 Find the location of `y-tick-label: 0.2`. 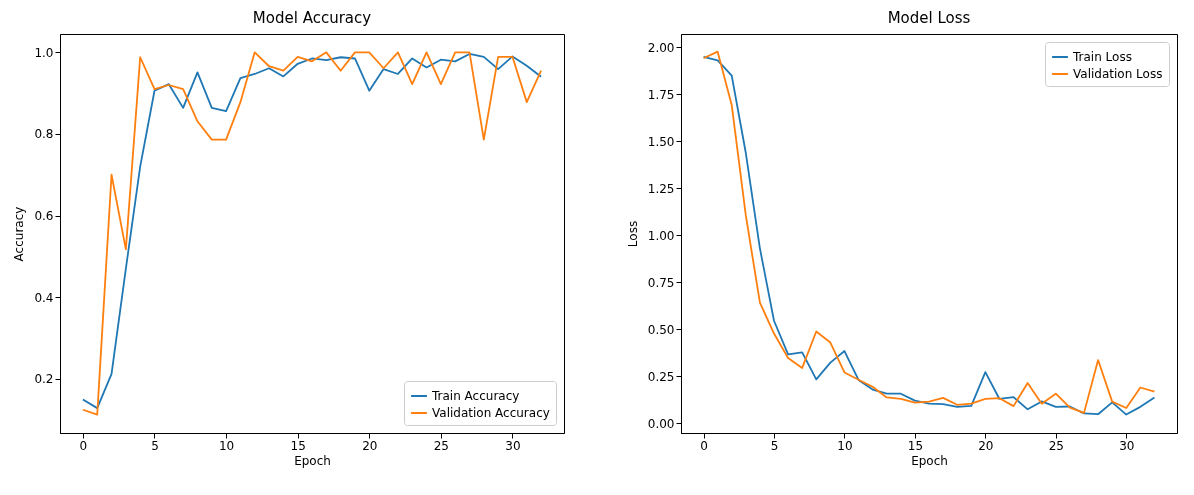

y-tick-label: 0.2 is located at coordinates (44, 379).